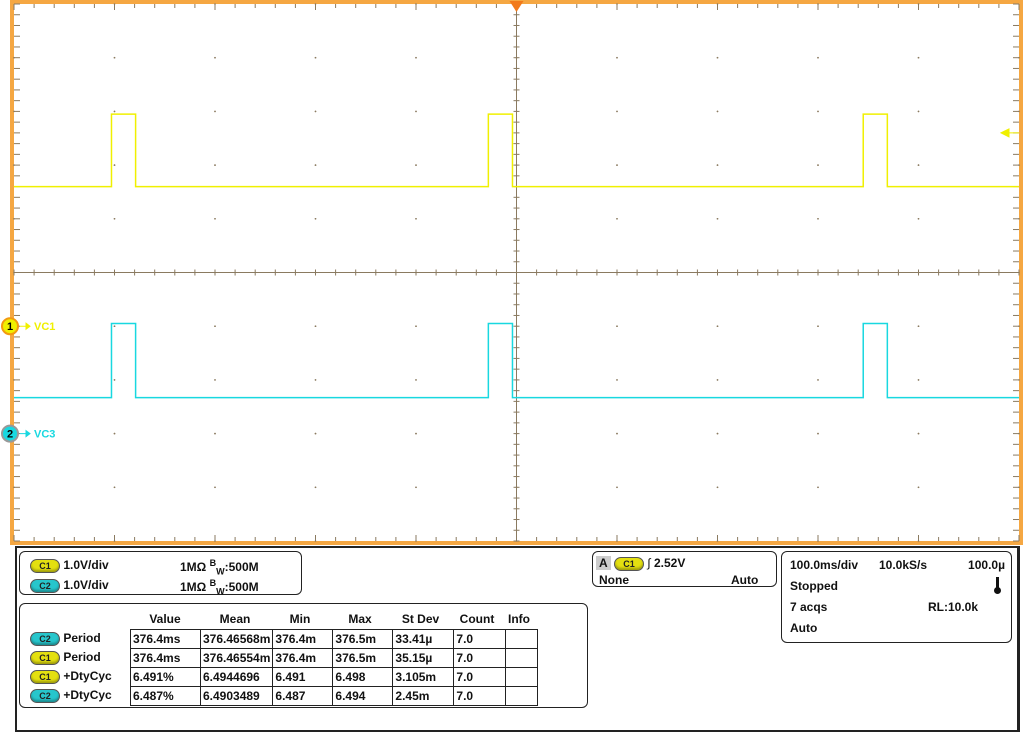  I want to click on trigger-source-letter: A, so click(603, 563).